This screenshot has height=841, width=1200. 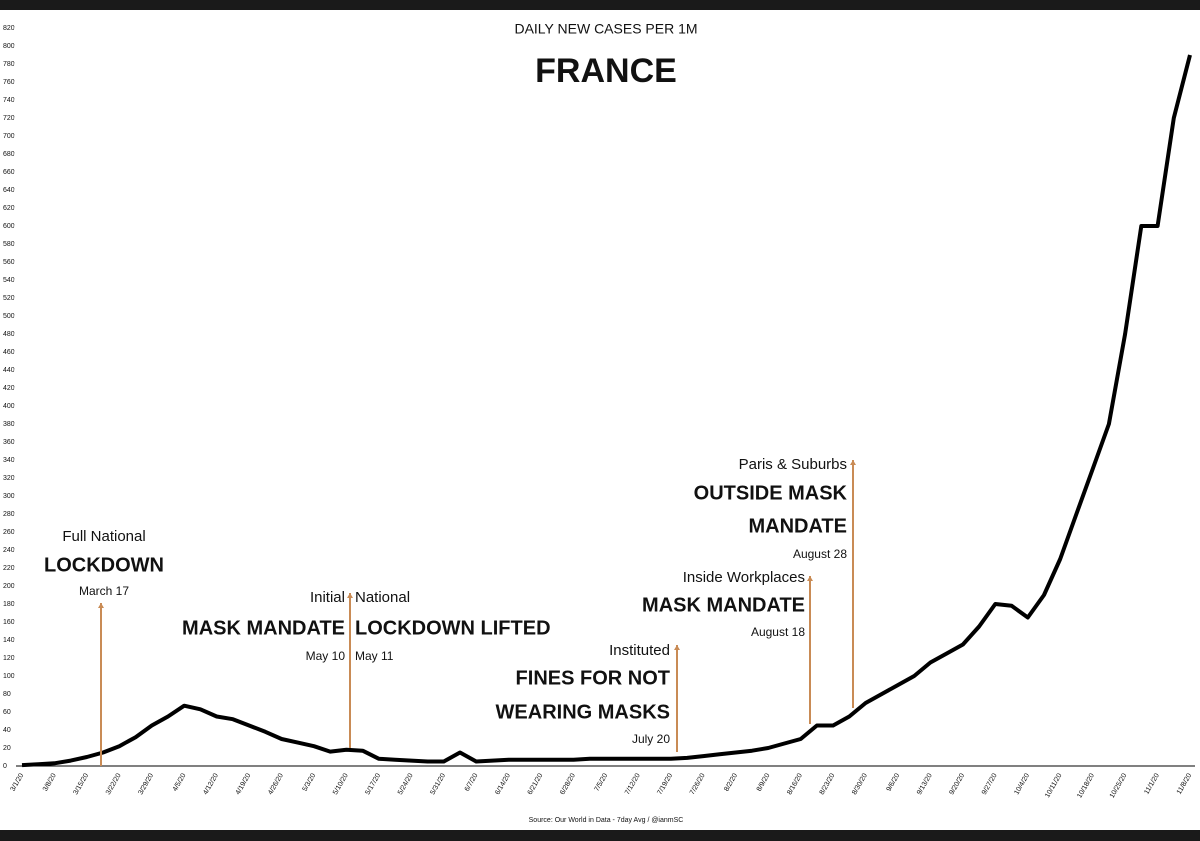 I want to click on x-tick-label: 7/19/20, so click(x=665, y=784).